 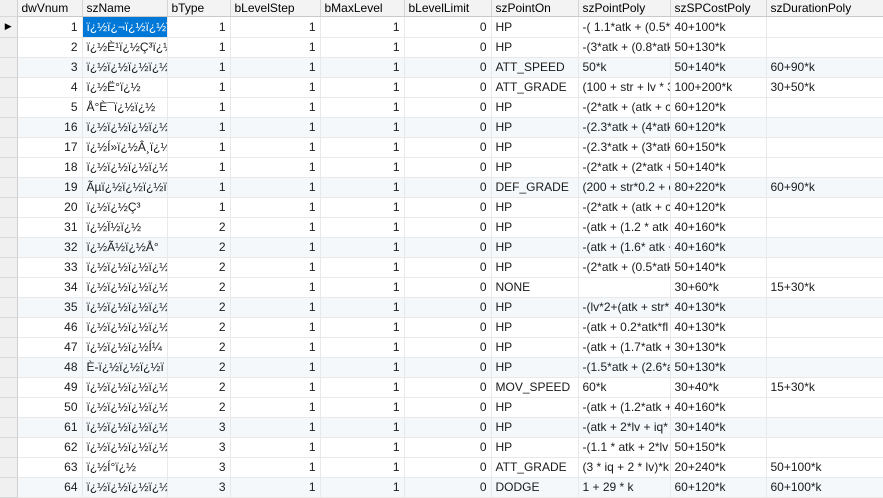 What do you see at coordinates (50, 47) in the screenshot?
I see `cell-dwVnum: 2` at bounding box center [50, 47].